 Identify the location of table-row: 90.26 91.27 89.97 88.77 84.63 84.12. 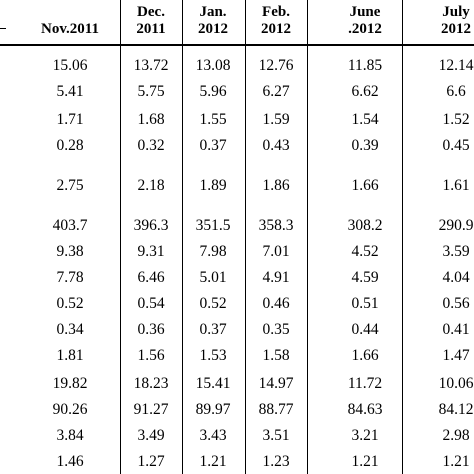
(237, 410).